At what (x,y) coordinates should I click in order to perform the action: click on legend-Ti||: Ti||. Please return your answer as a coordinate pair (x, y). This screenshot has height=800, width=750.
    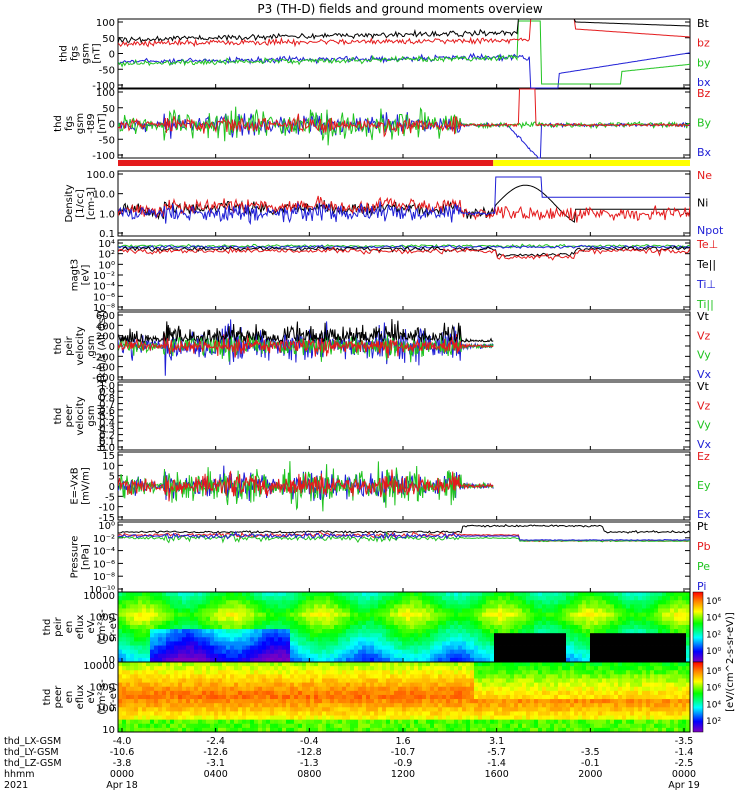
    Looking at the image, I should click on (705, 304).